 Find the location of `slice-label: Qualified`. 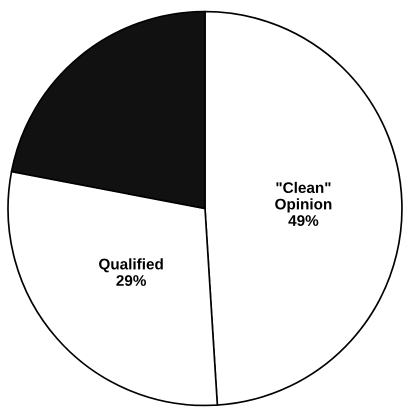

slice-label: Qualified is located at coordinates (131, 265).